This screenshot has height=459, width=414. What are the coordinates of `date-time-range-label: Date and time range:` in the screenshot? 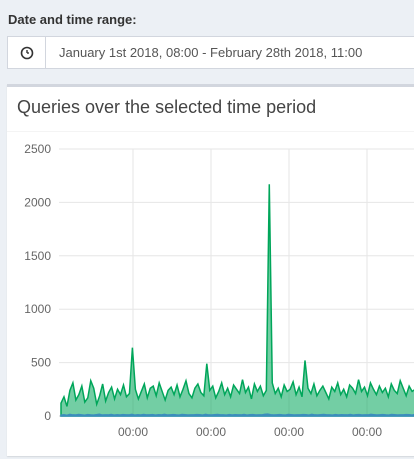 It's located at (72, 19).